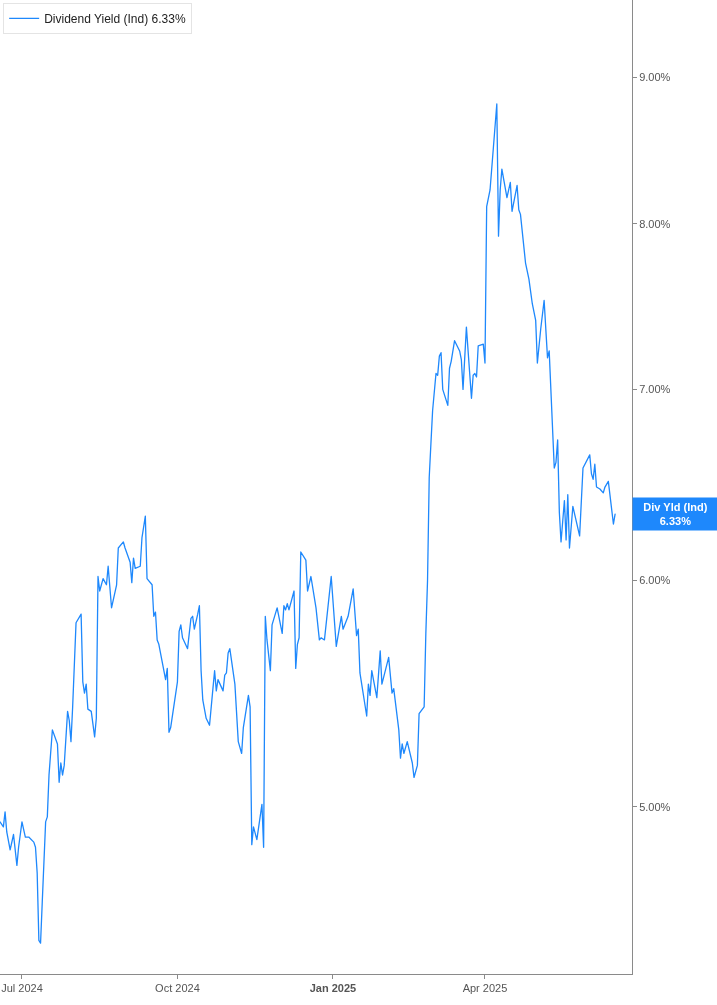  Describe the element at coordinates (333, 988) in the screenshot. I see `x-tick-label: Jan 2025` at that location.